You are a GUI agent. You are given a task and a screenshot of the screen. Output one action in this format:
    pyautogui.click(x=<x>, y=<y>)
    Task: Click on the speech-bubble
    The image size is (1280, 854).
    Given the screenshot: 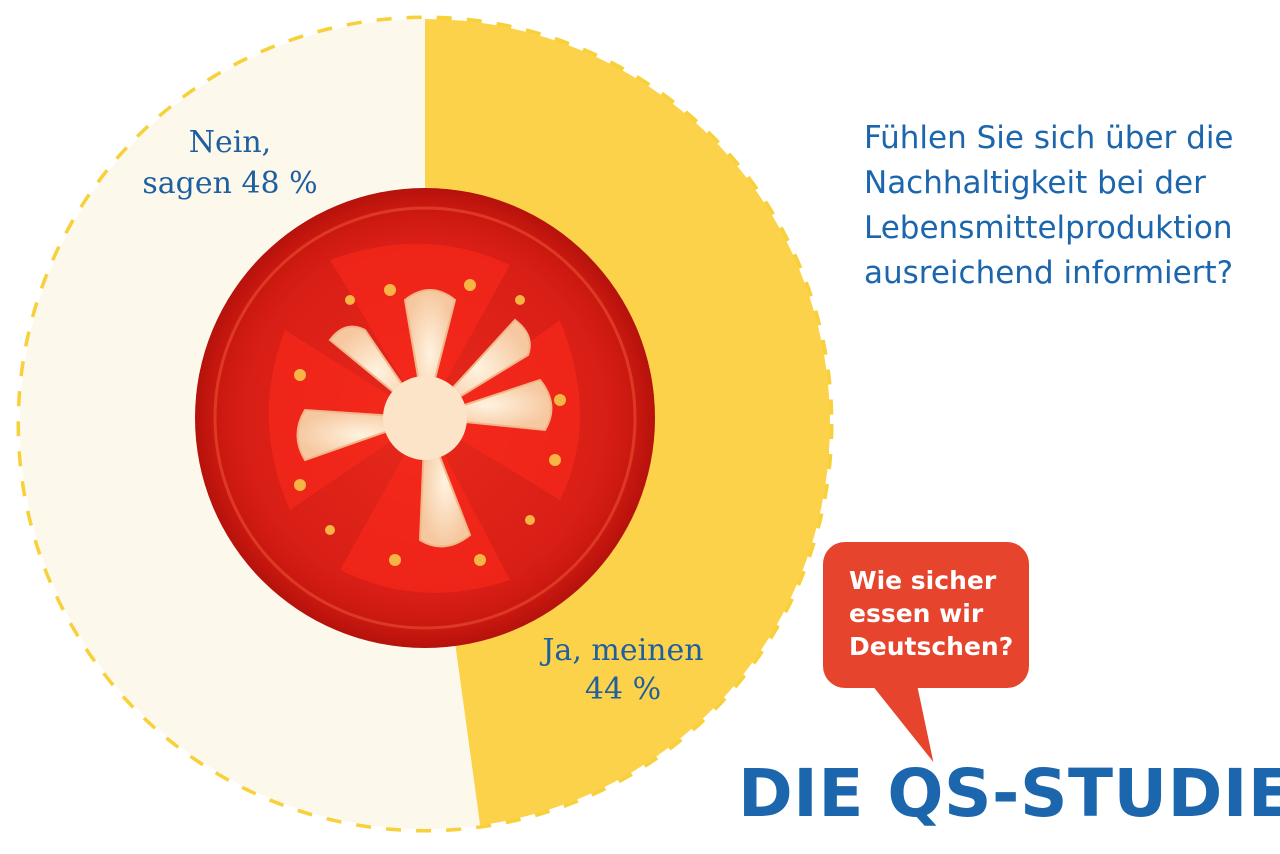 What is the action you would take?
    pyautogui.click(x=926, y=615)
    